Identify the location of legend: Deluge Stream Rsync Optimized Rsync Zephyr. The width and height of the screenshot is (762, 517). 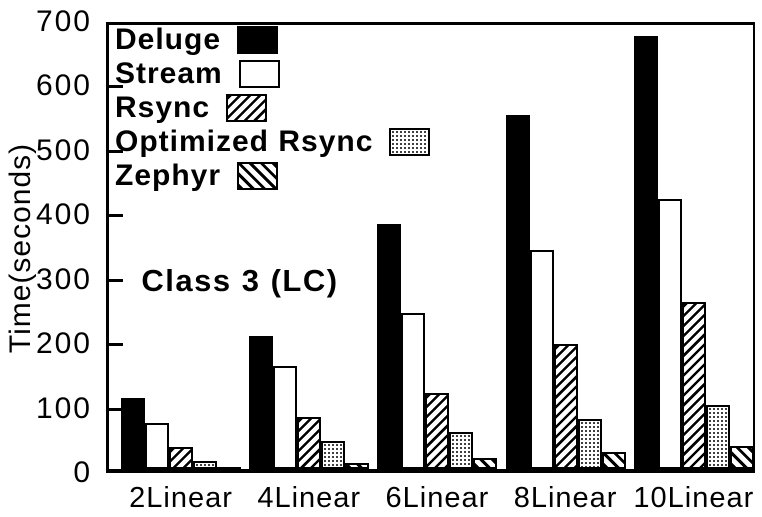
(273, 108).